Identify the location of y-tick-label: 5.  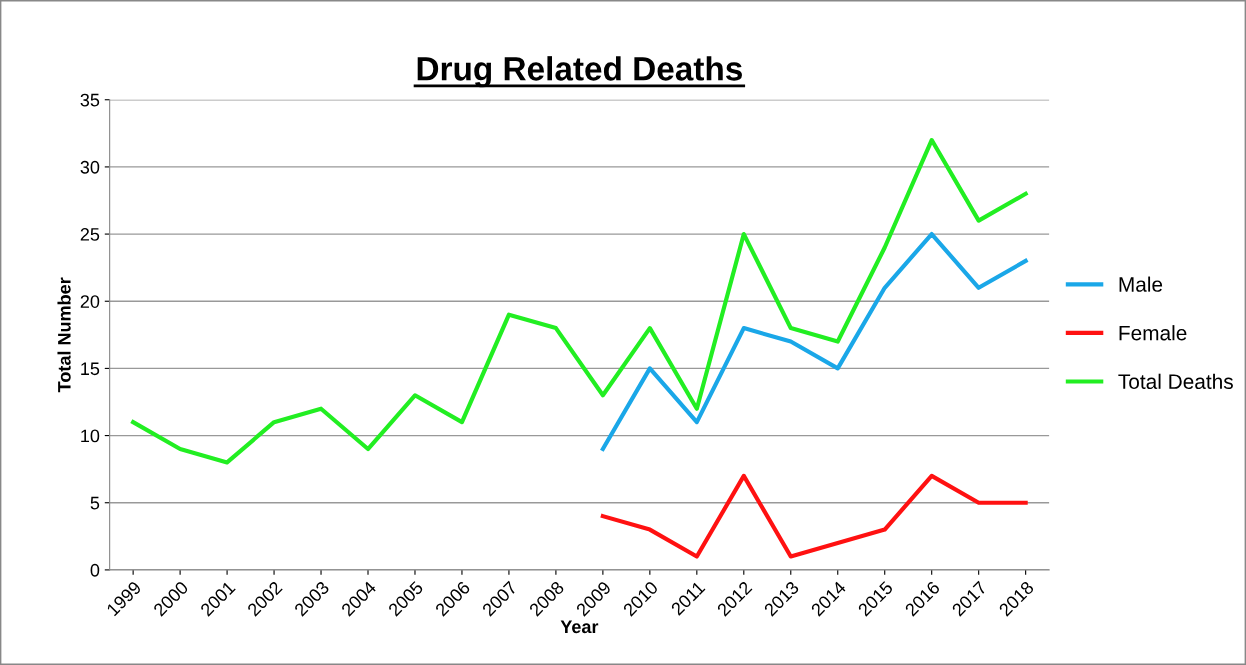
(95, 503).